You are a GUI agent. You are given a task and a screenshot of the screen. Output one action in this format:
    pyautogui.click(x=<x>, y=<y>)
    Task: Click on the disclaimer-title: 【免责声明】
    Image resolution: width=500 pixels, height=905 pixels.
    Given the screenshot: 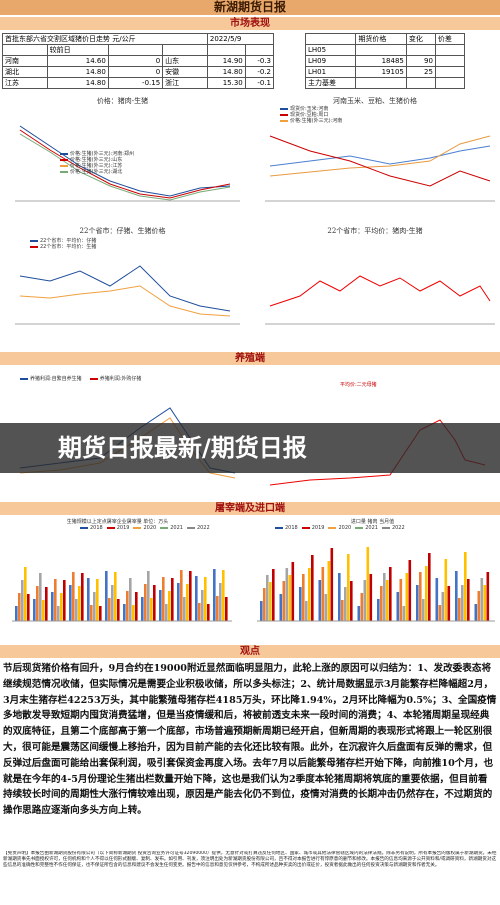 What is the action you would take?
    pyautogui.click(x=17, y=853)
    